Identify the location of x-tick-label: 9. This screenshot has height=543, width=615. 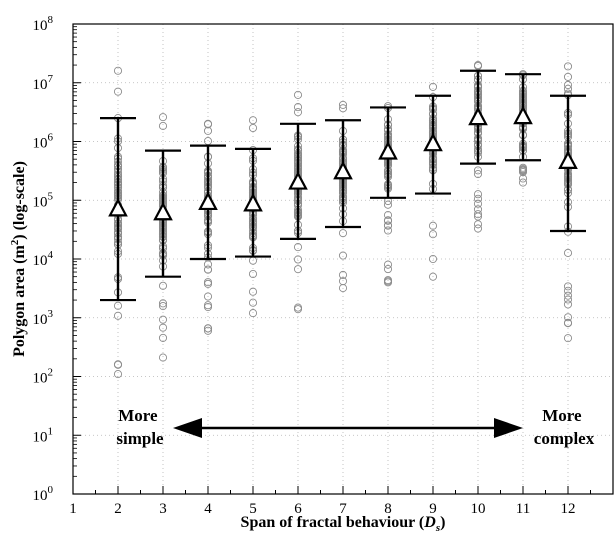
(433, 509).